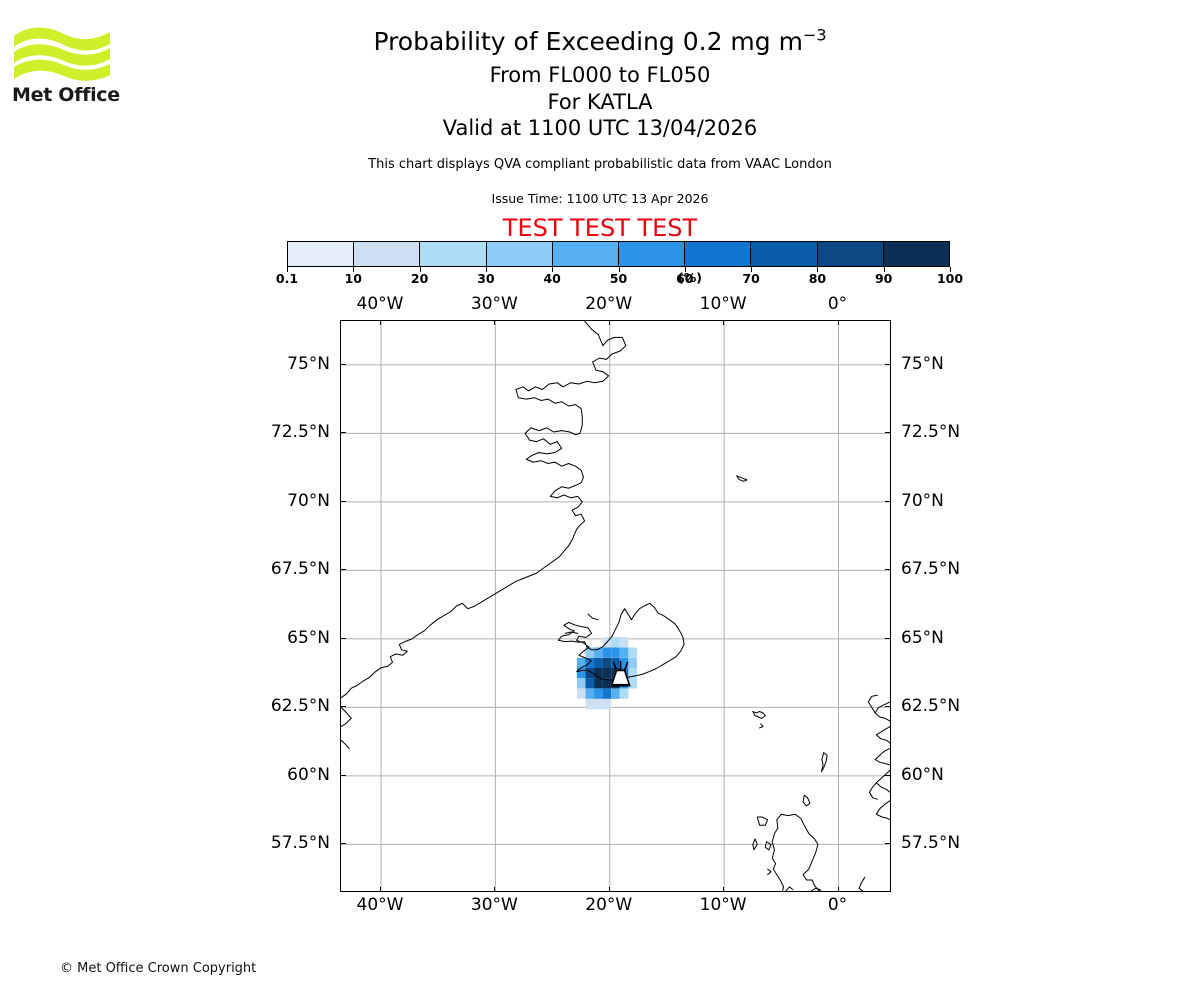 The image size is (1200, 1000). I want to click on lat-label-right-60: 60°N, so click(922, 774).